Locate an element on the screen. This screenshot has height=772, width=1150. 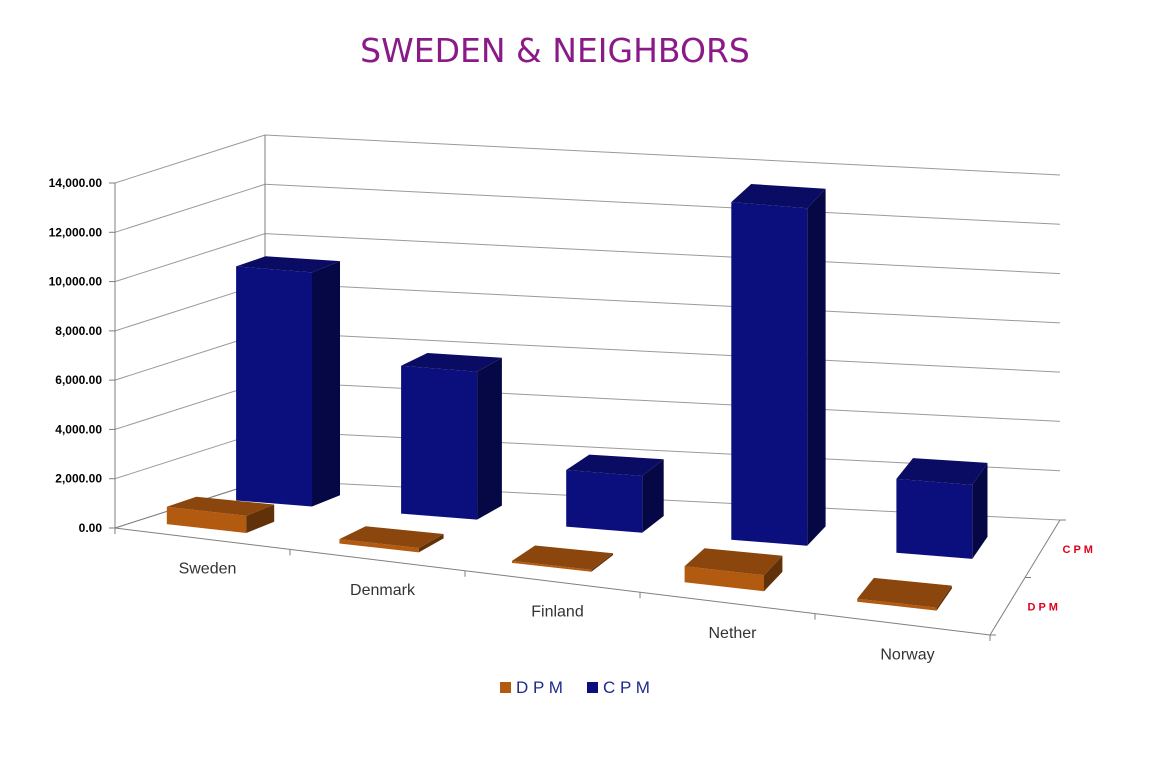
y-tick-label: 2,000.00 is located at coordinates (78, 479).